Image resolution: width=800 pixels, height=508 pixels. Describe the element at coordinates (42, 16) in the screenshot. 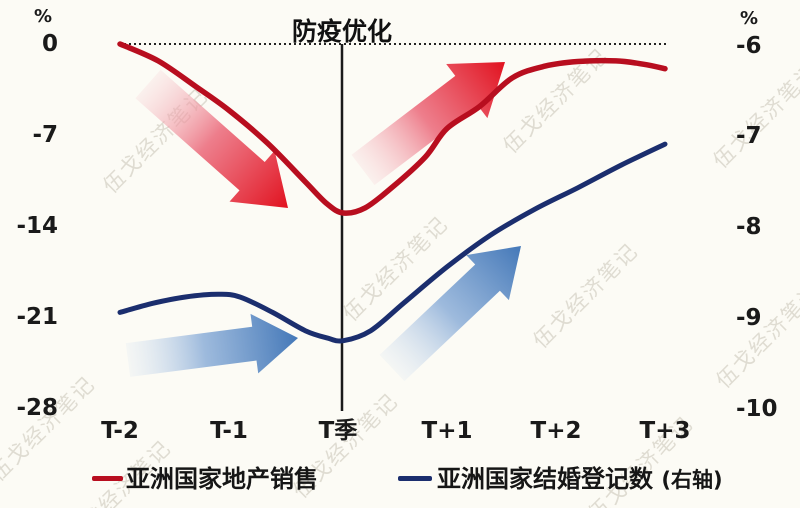

I see `left-axis-unit: %` at that location.